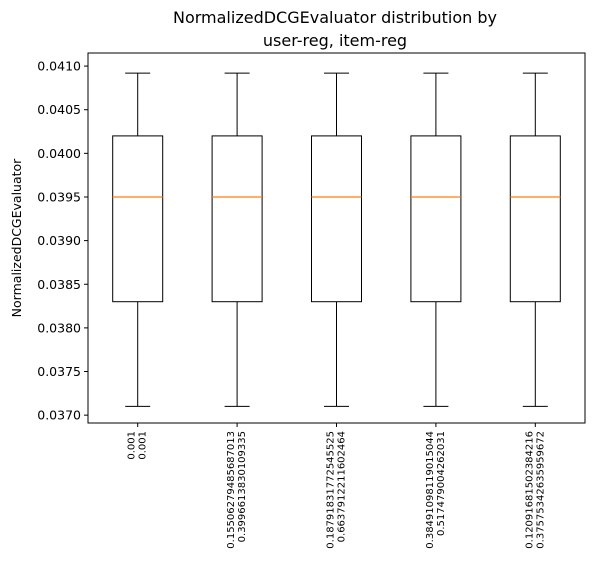 This screenshot has width=593, height=573. What do you see at coordinates (335, 40) in the screenshot?
I see `chart-title-line-2: user-reg, item-reg` at bounding box center [335, 40].